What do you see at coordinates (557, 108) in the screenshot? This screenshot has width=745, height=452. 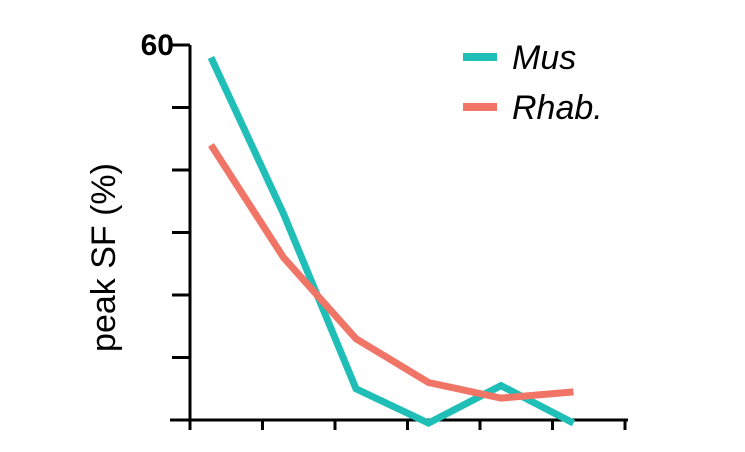 I see `legend-label: Rhab.` at bounding box center [557, 108].